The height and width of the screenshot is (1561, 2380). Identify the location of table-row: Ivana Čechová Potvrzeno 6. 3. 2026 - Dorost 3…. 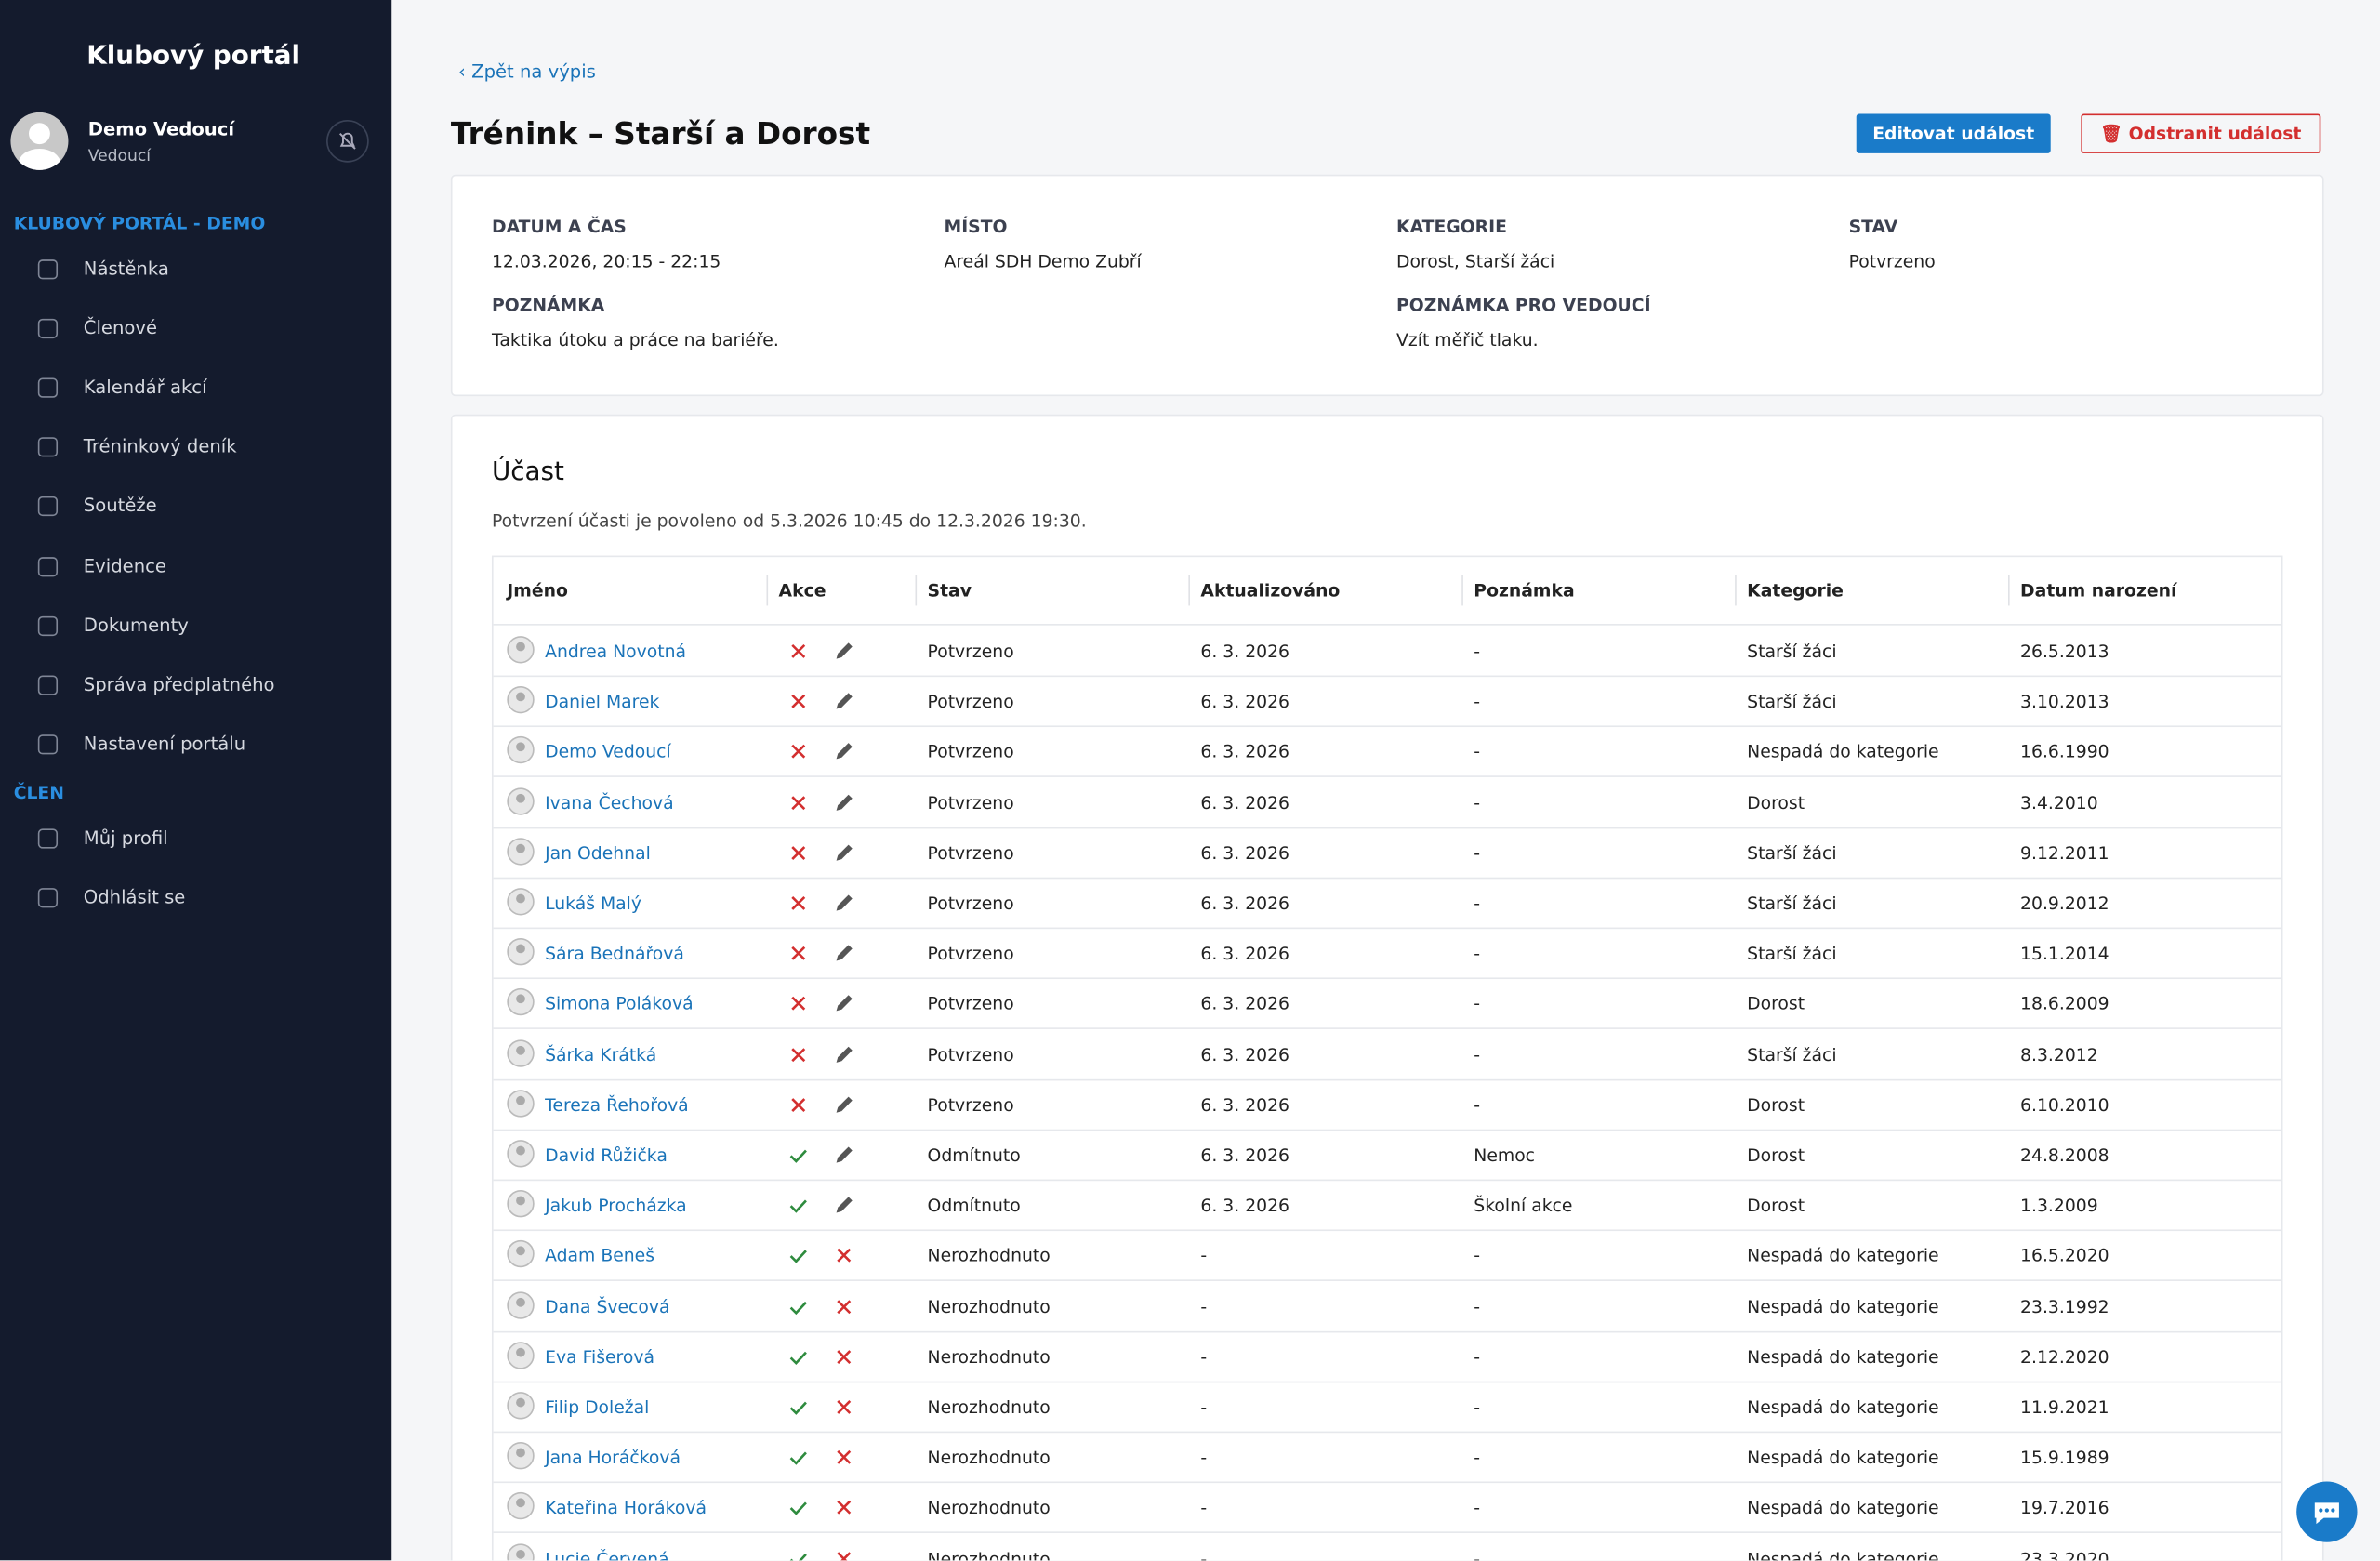
(1387, 802).